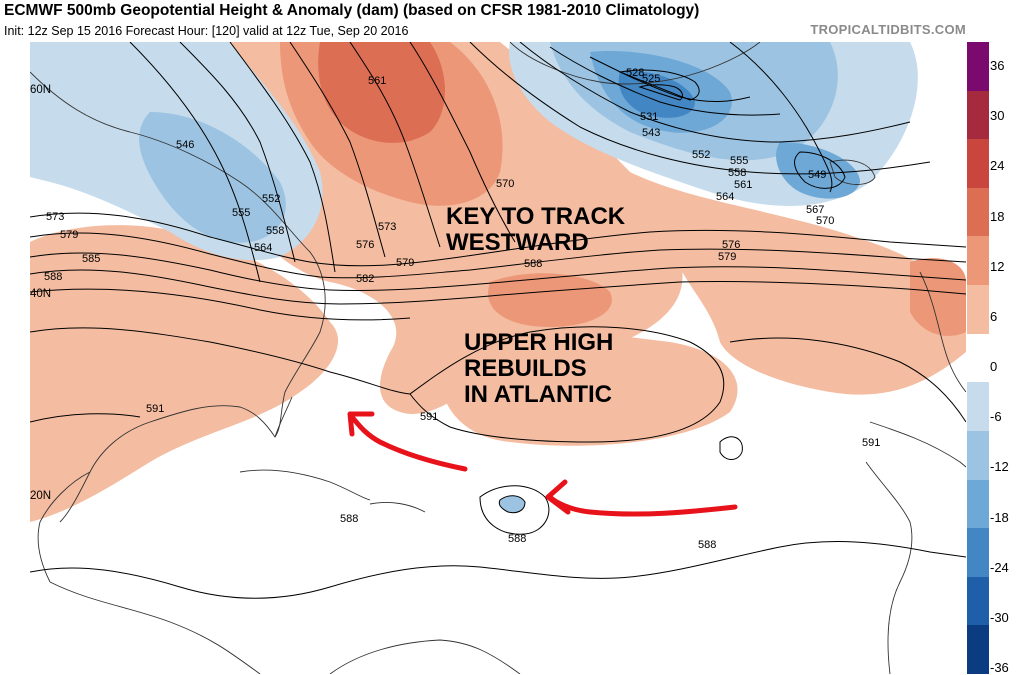 This screenshot has height=675, width=1021. Describe the element at coordinates (397, 507) in the screenshot. I see `hispaniola` at that location.